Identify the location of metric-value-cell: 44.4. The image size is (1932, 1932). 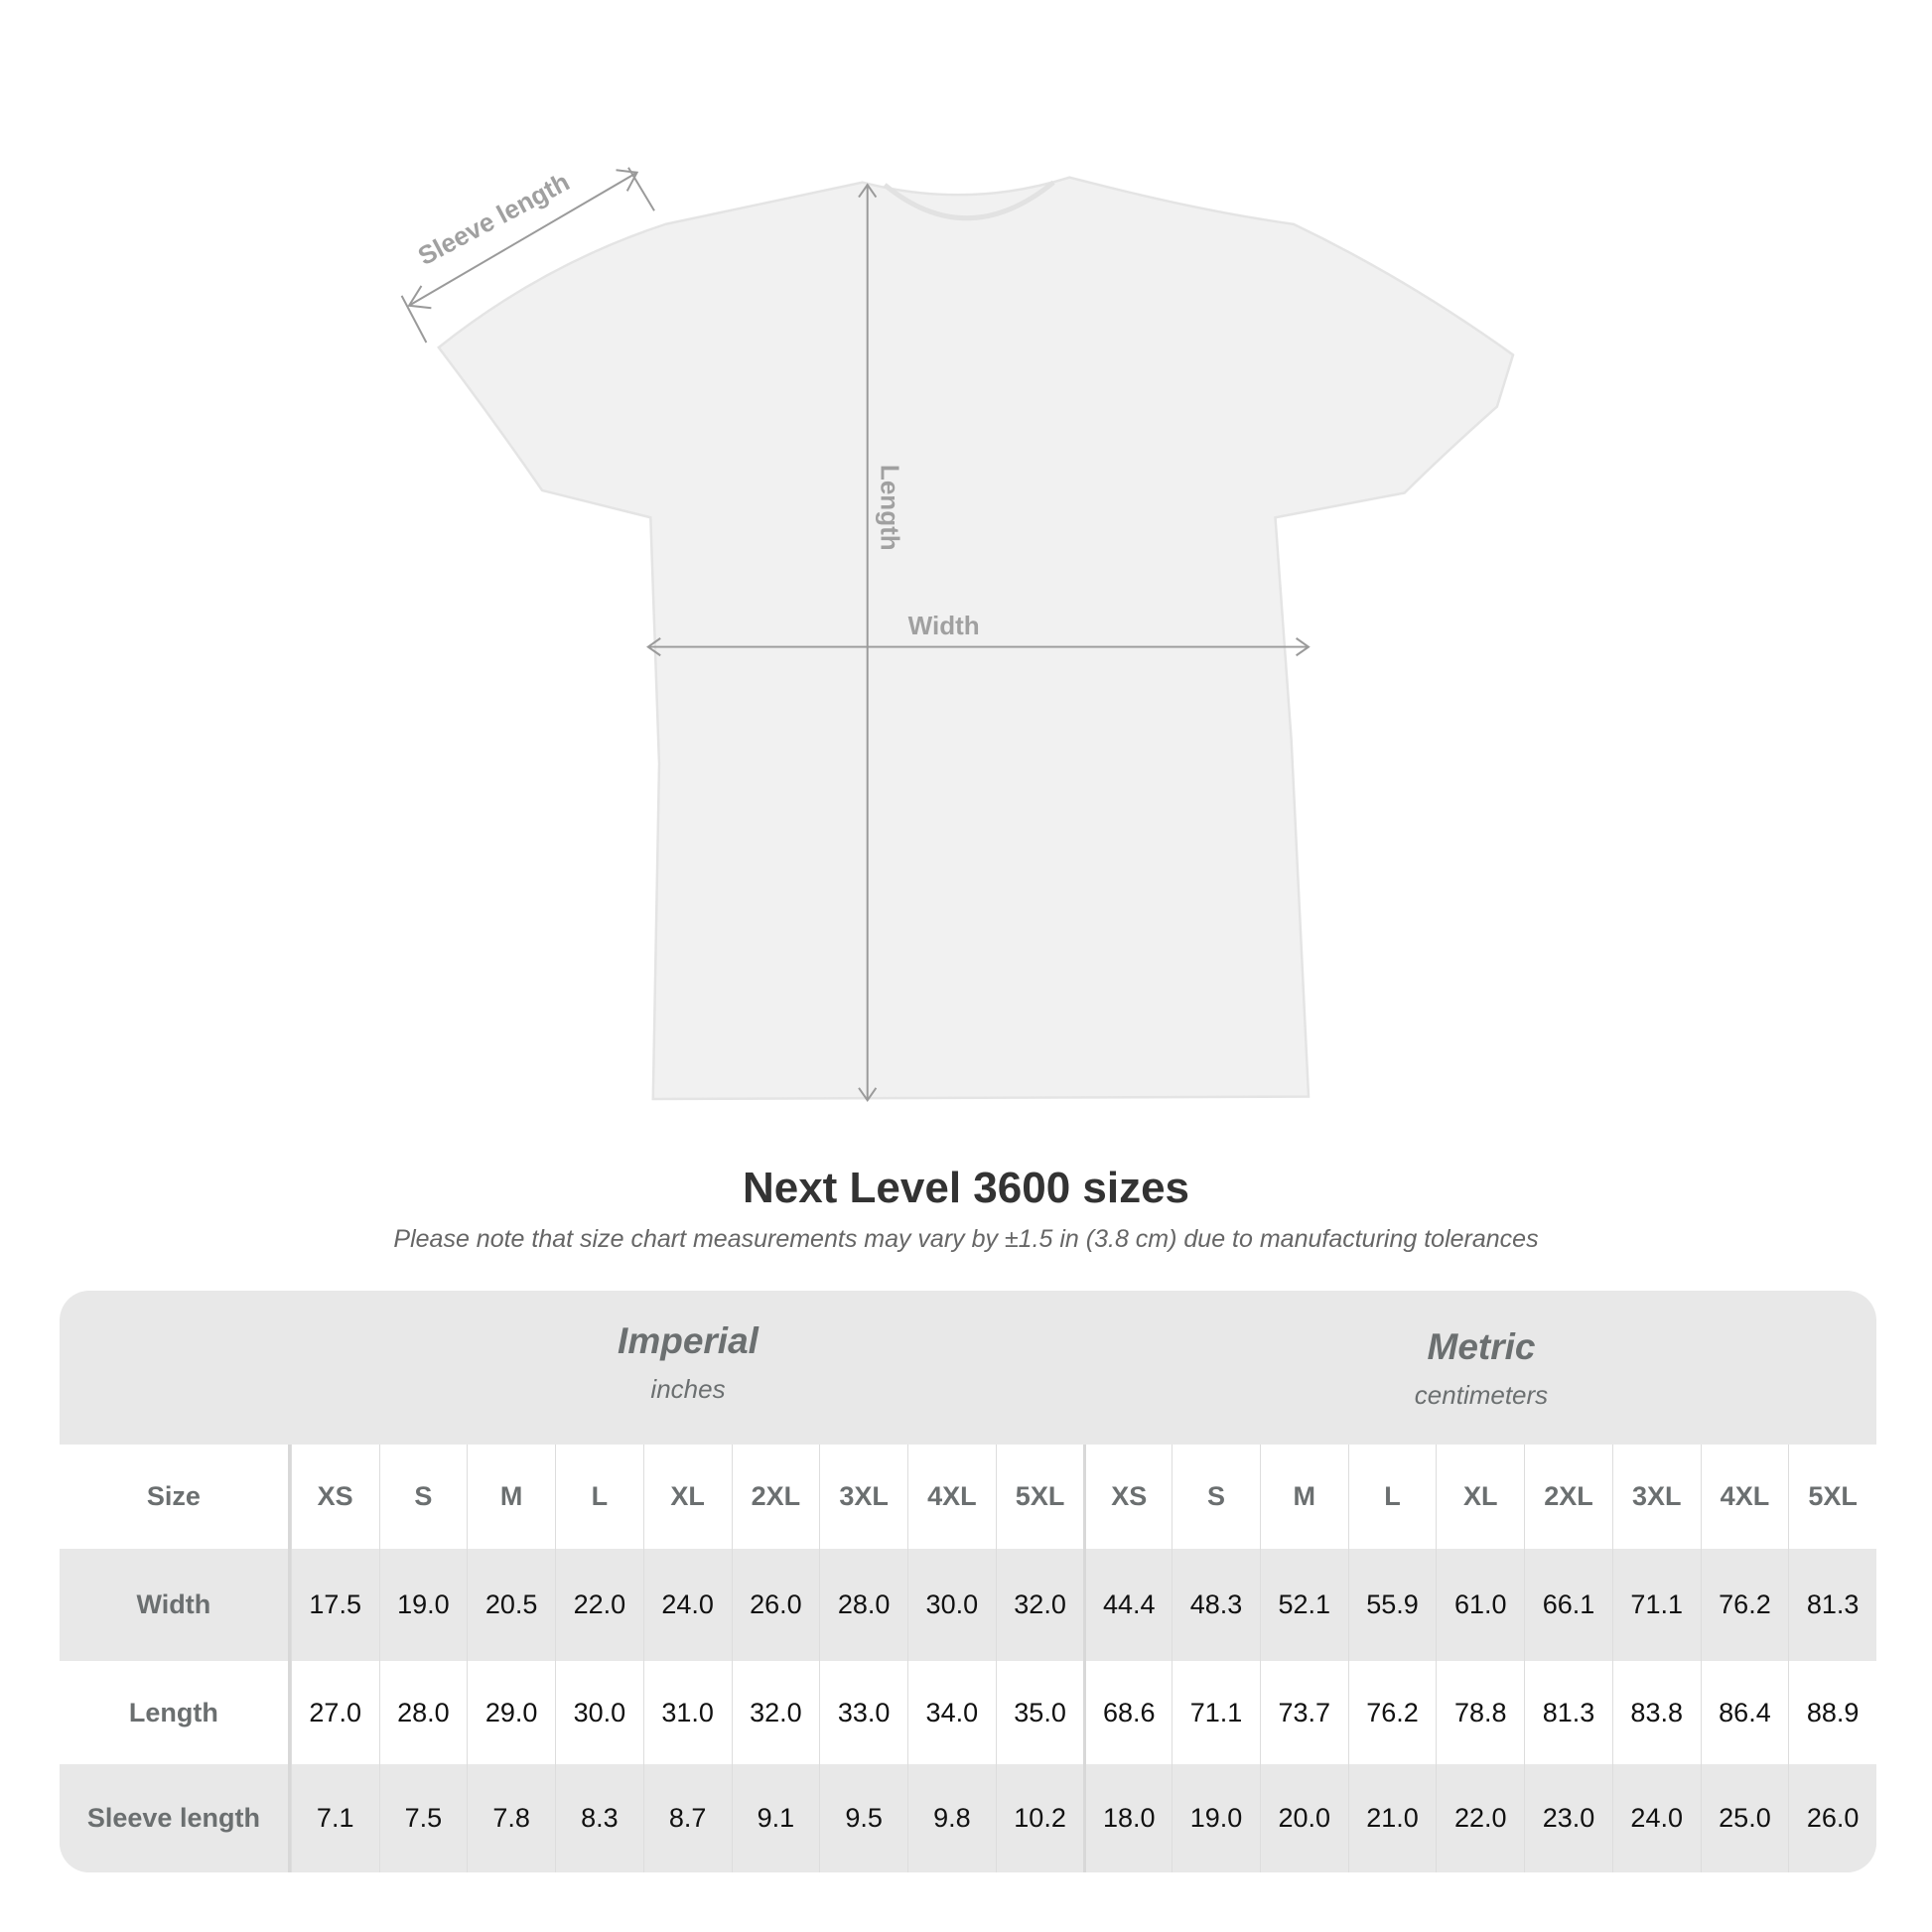
(1127, 1605).